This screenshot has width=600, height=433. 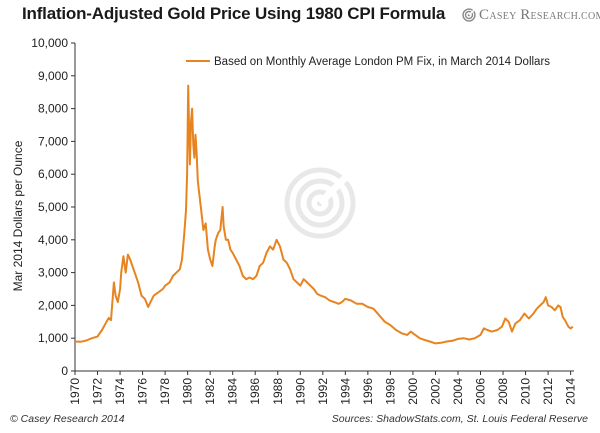 I want to click on x-tick-label: 1978, so click(x=165, y=391).